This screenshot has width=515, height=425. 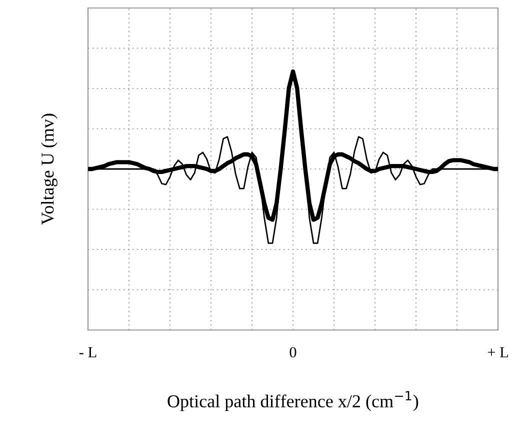 I want to click on x-tick-label: + L, so click(x=498, y=352).